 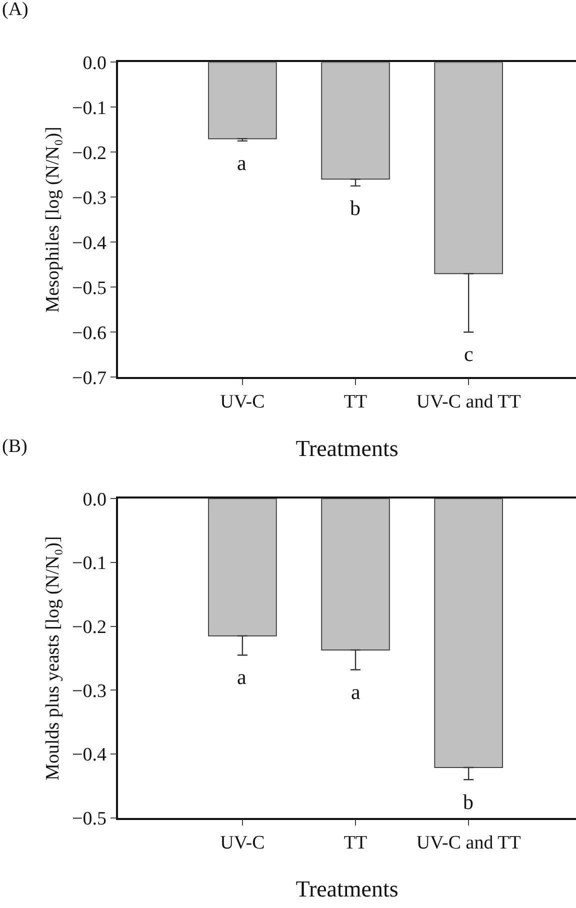 What do you see at coordinates (89, 378) in the screenshot?
I see `y-tick-label: −0.7` at bounding box center [89, 378].